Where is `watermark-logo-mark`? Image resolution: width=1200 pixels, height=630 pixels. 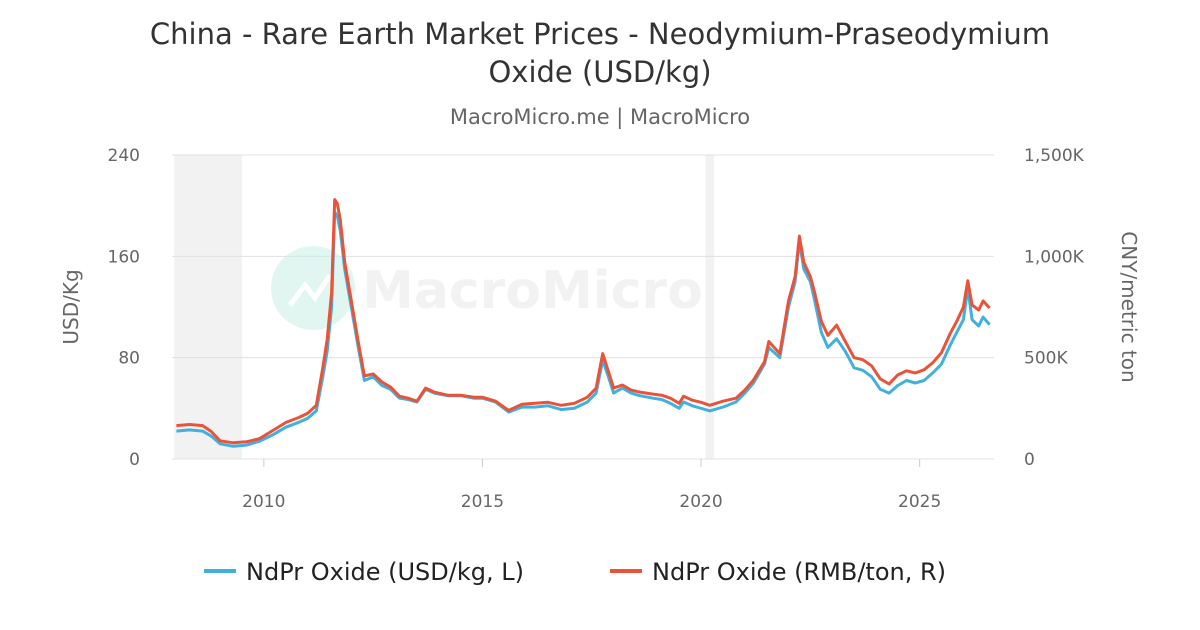 watermark-logo-mark is located at coordinates (310, 290).